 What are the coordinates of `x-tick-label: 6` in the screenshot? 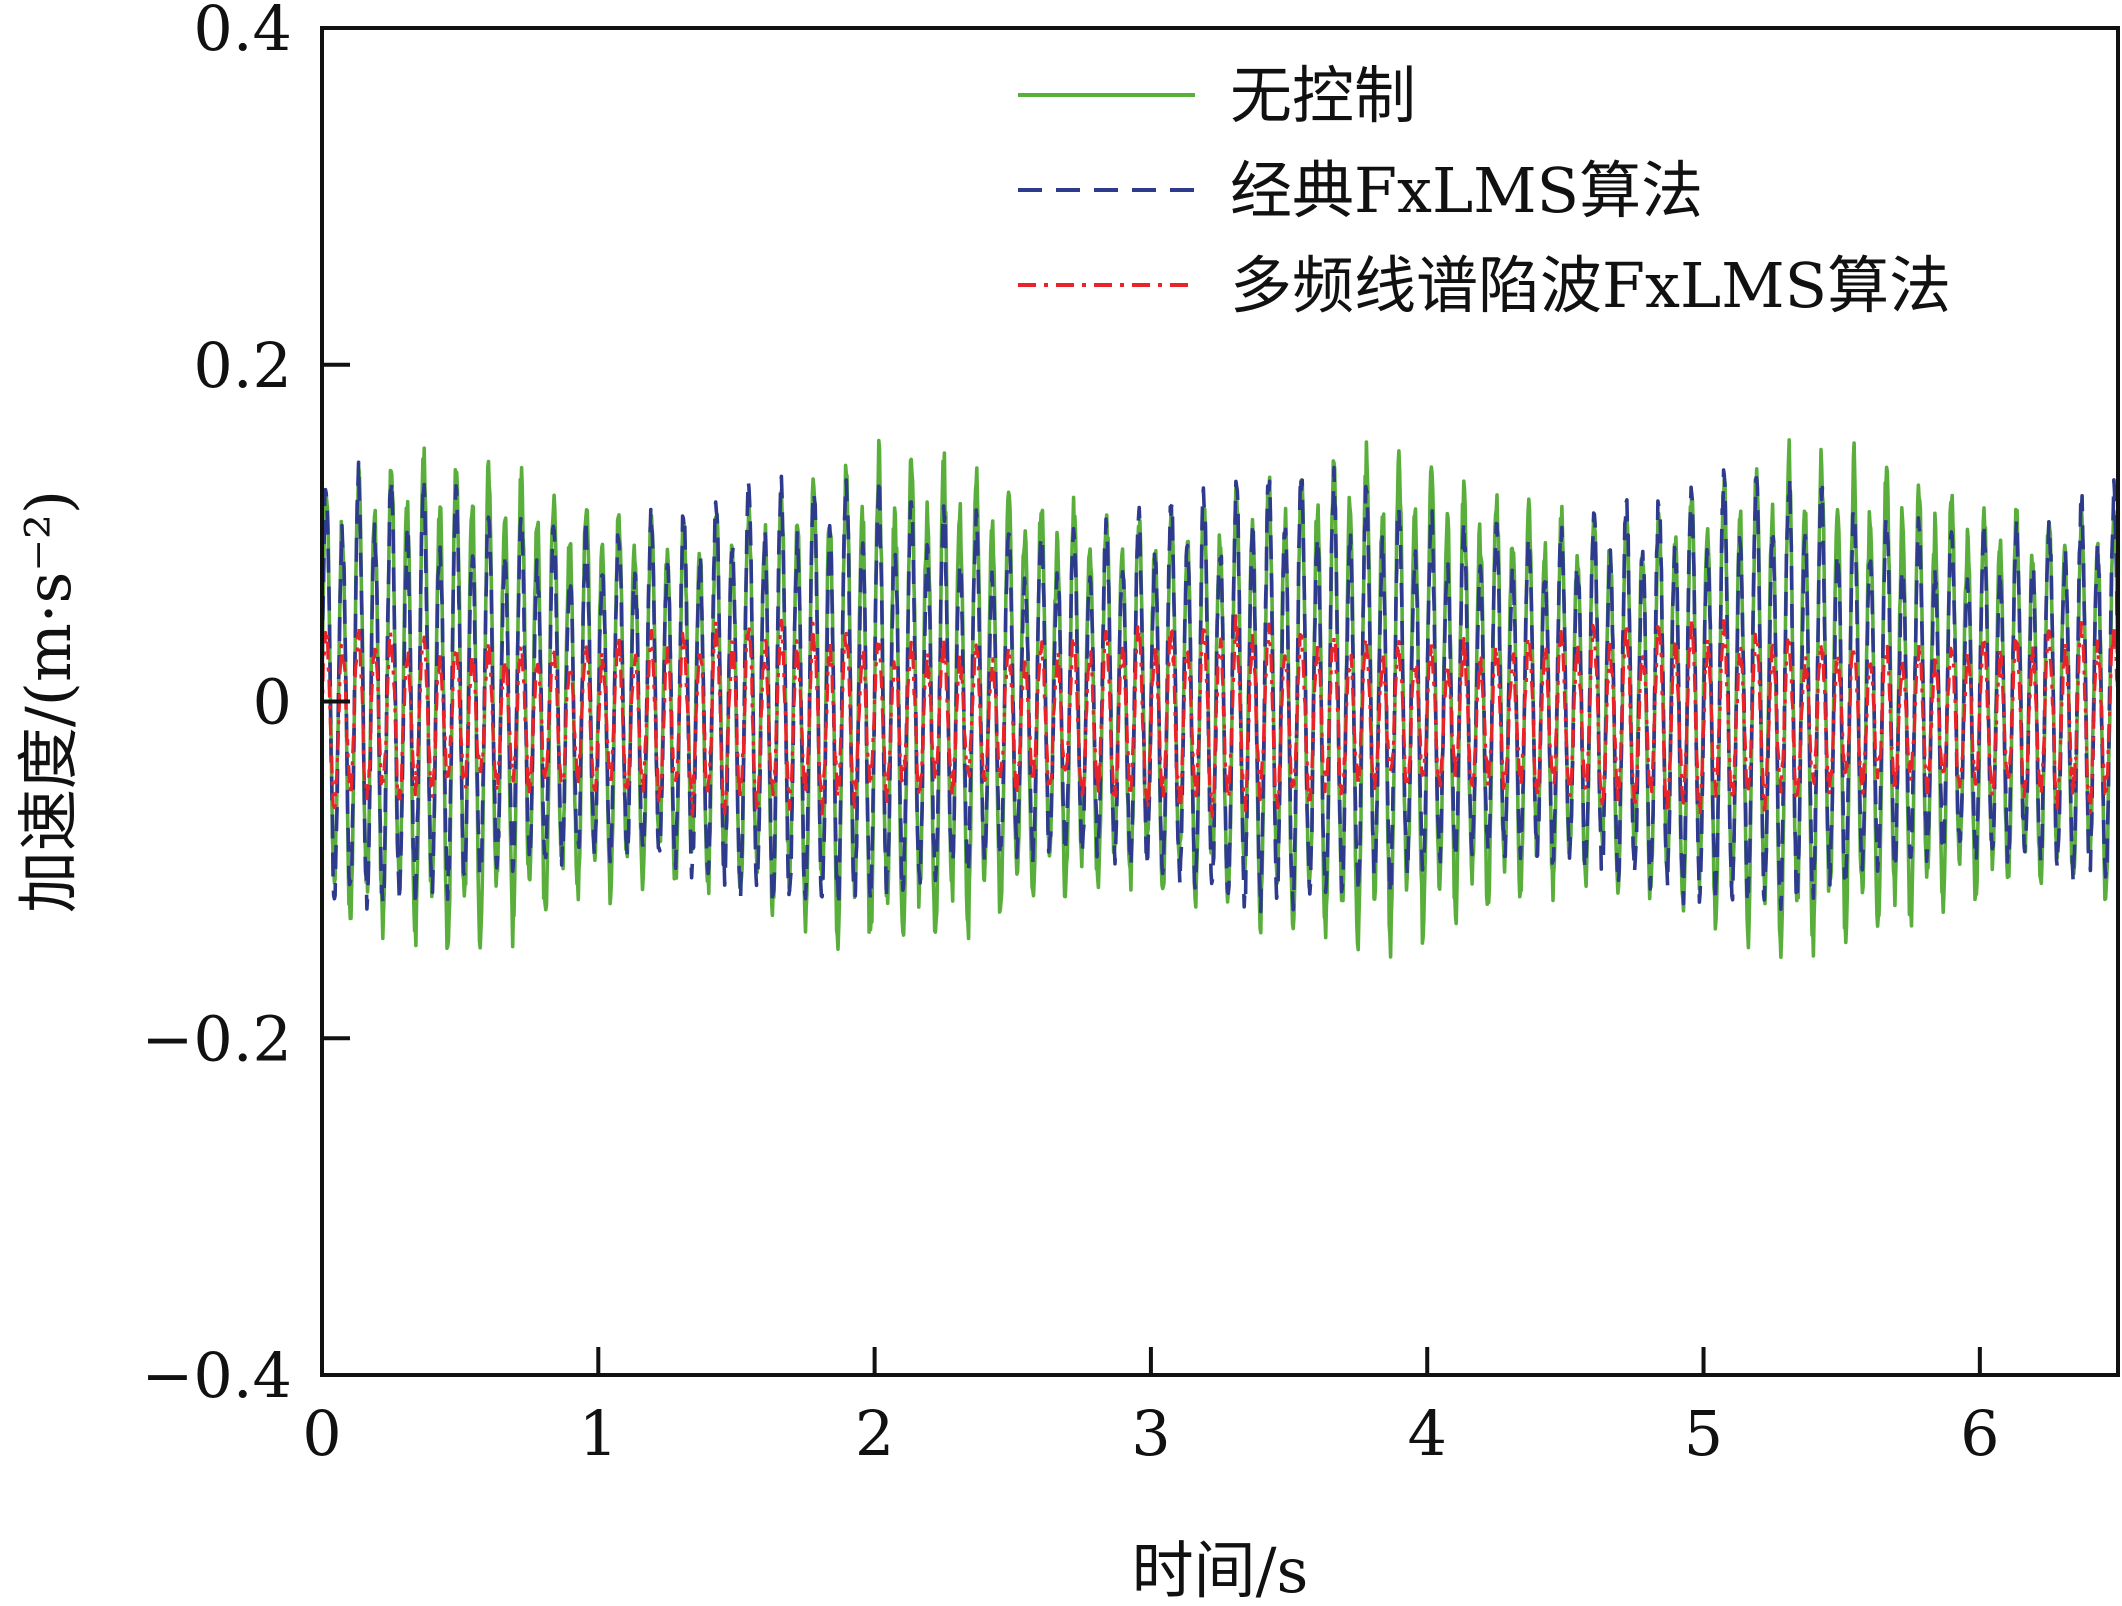 It's located at (1979, 1433).